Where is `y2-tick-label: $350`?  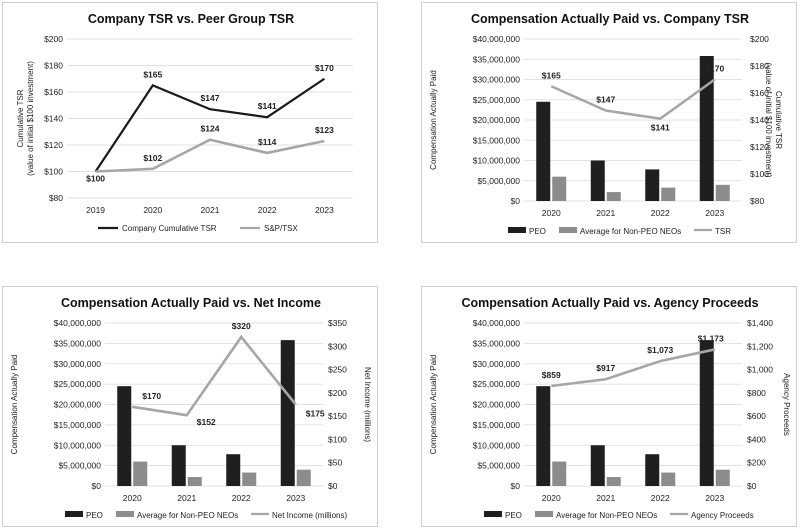
y2-tick-label: $350 is located at coordinates (337, 323).